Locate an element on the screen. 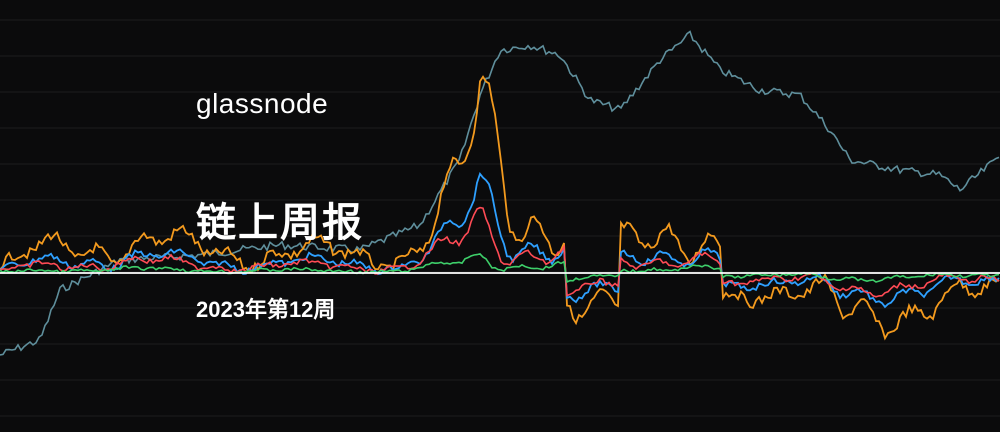  page-title: 链上周报 is located at coordinates (280, 223).